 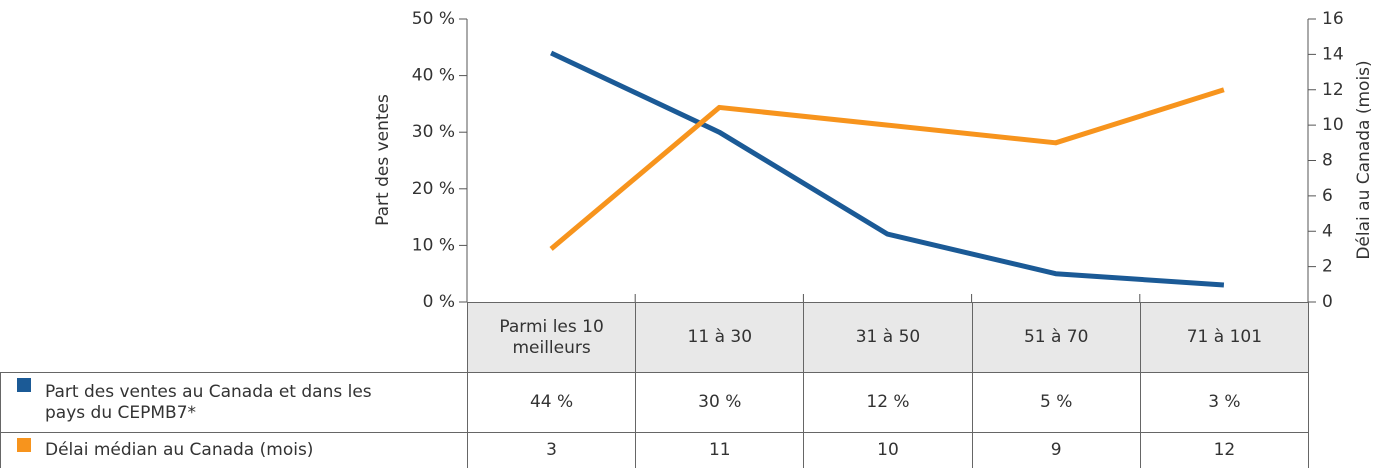 I want to click on category-cell: 51 à 70, so click(x=1056, y=337).